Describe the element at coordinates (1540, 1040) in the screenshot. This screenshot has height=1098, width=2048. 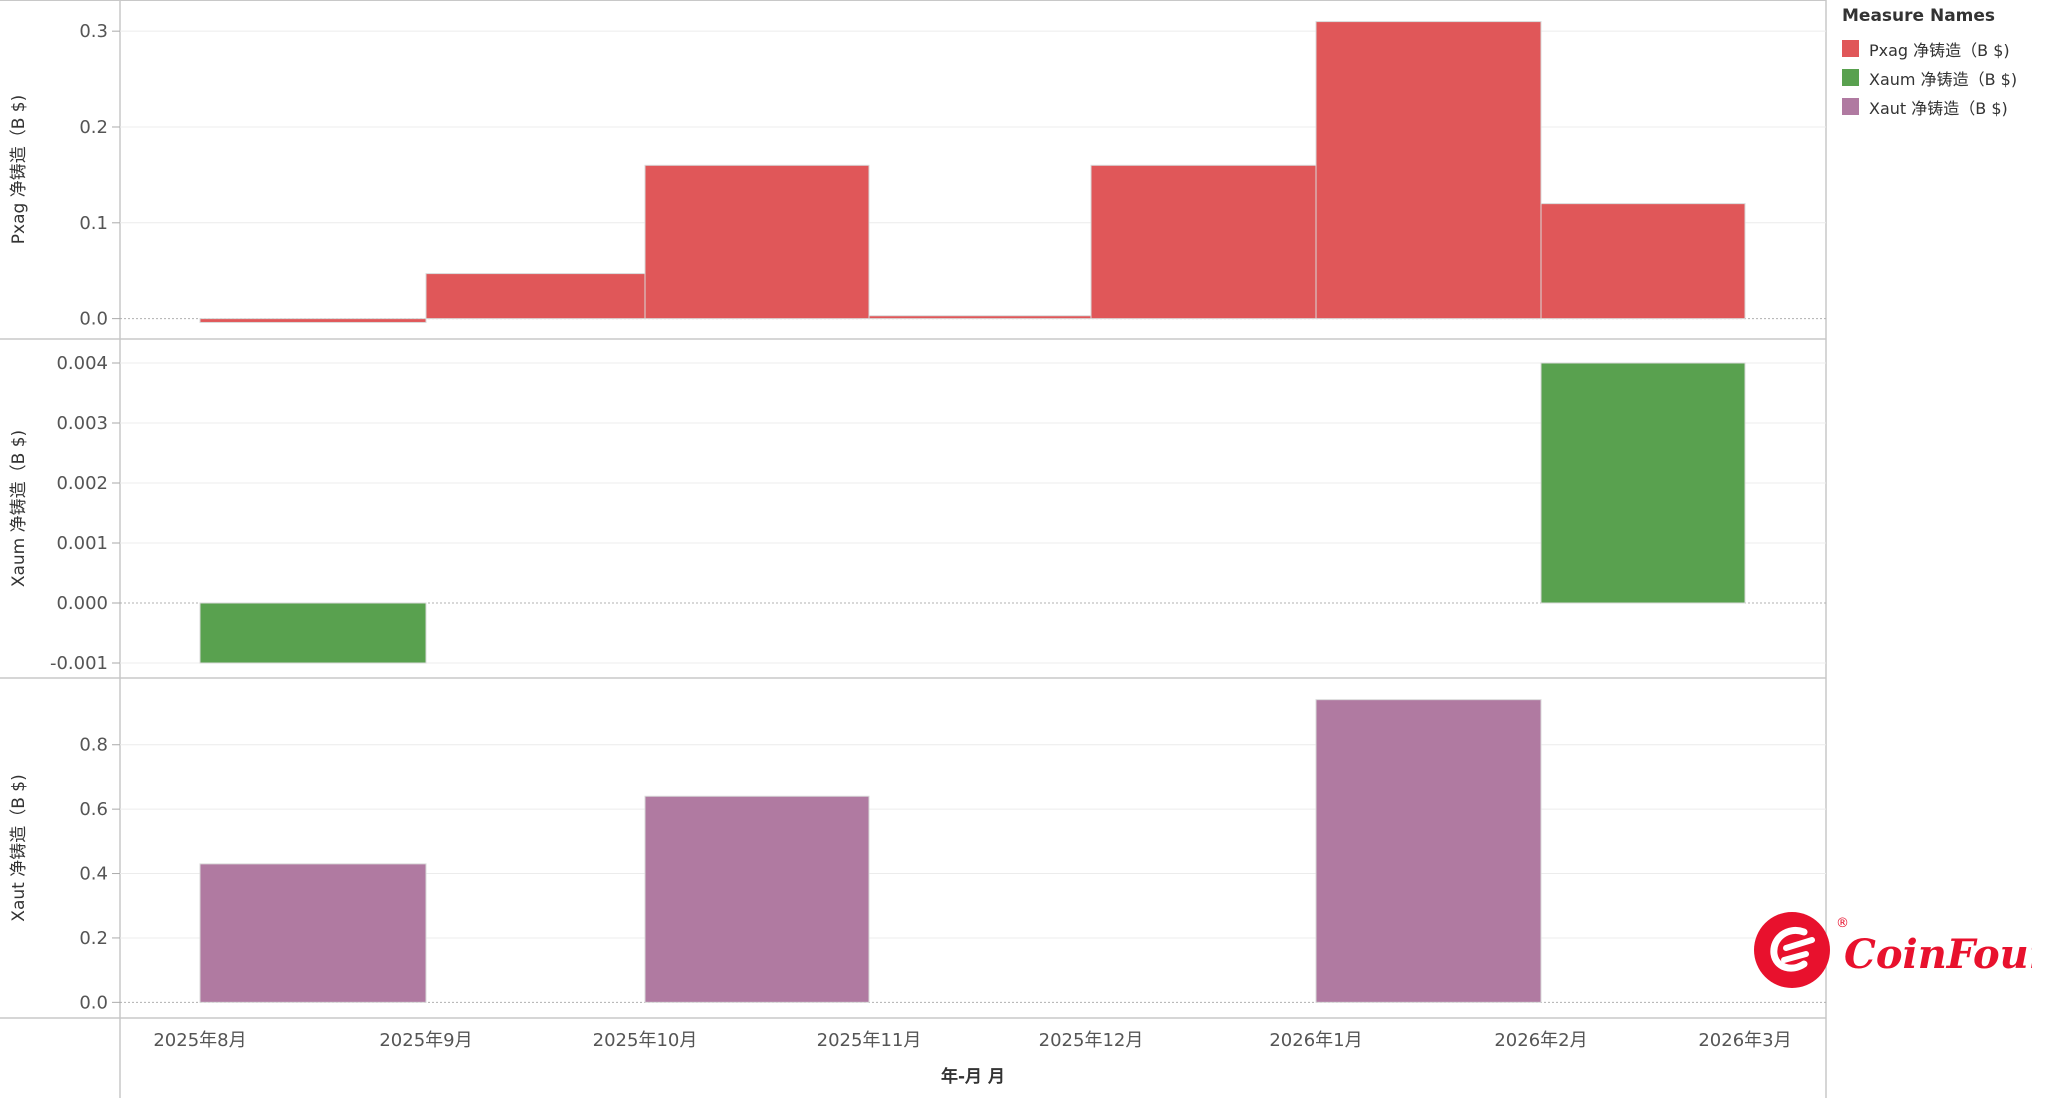
I see `x-tick-label: 2026年2月` at that location.